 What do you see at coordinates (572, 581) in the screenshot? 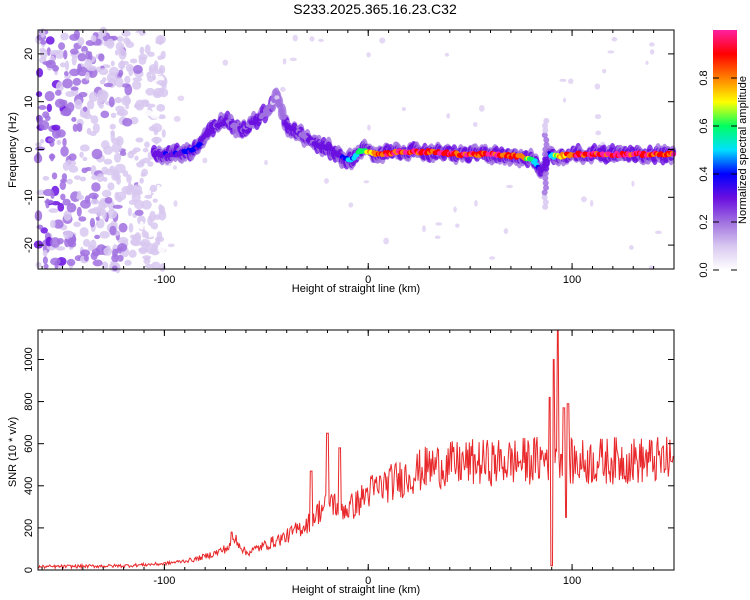
I see `x-tick-label: 100` at bounding box center [572, 581].